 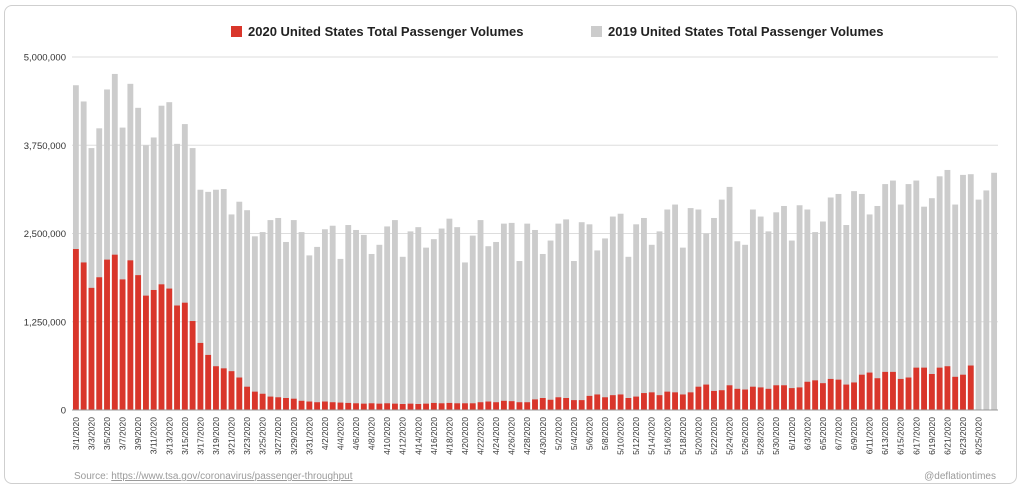 What do you see at coordinates (403, 436) in the screenshot?
I see `x-tick-label: 4/12/2020` at bounding box center [403, 436].